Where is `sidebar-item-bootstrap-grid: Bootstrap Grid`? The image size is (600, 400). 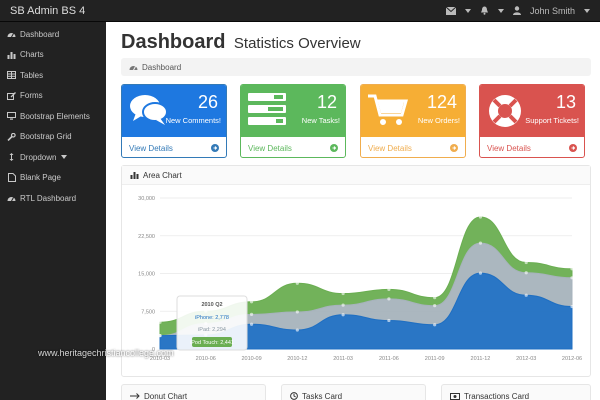 sidebar-item-bootstrap-grid: Bootstrap Grid is located at coordinates (53, 137).